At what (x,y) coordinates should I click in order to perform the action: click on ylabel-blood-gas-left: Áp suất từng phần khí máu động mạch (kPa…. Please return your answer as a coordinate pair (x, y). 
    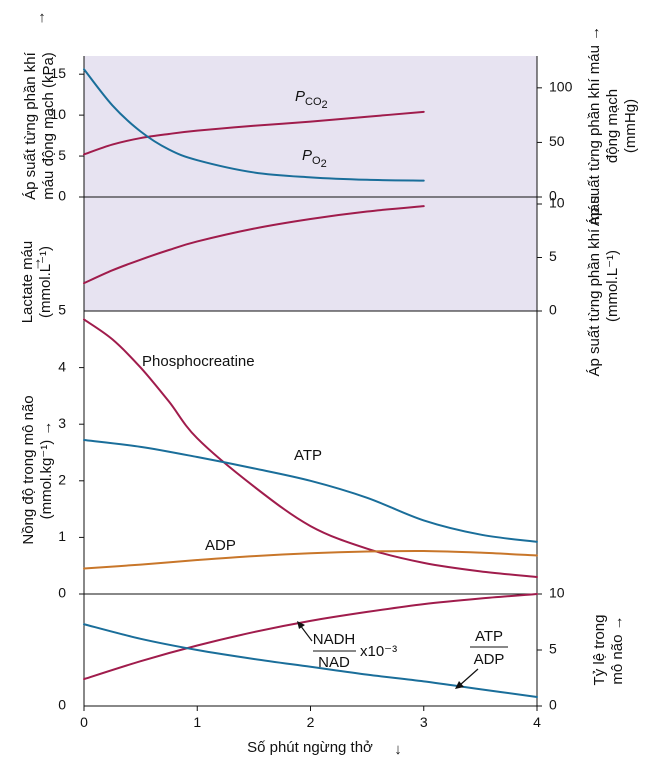
    Looking at the image, I should click on (39, 125).